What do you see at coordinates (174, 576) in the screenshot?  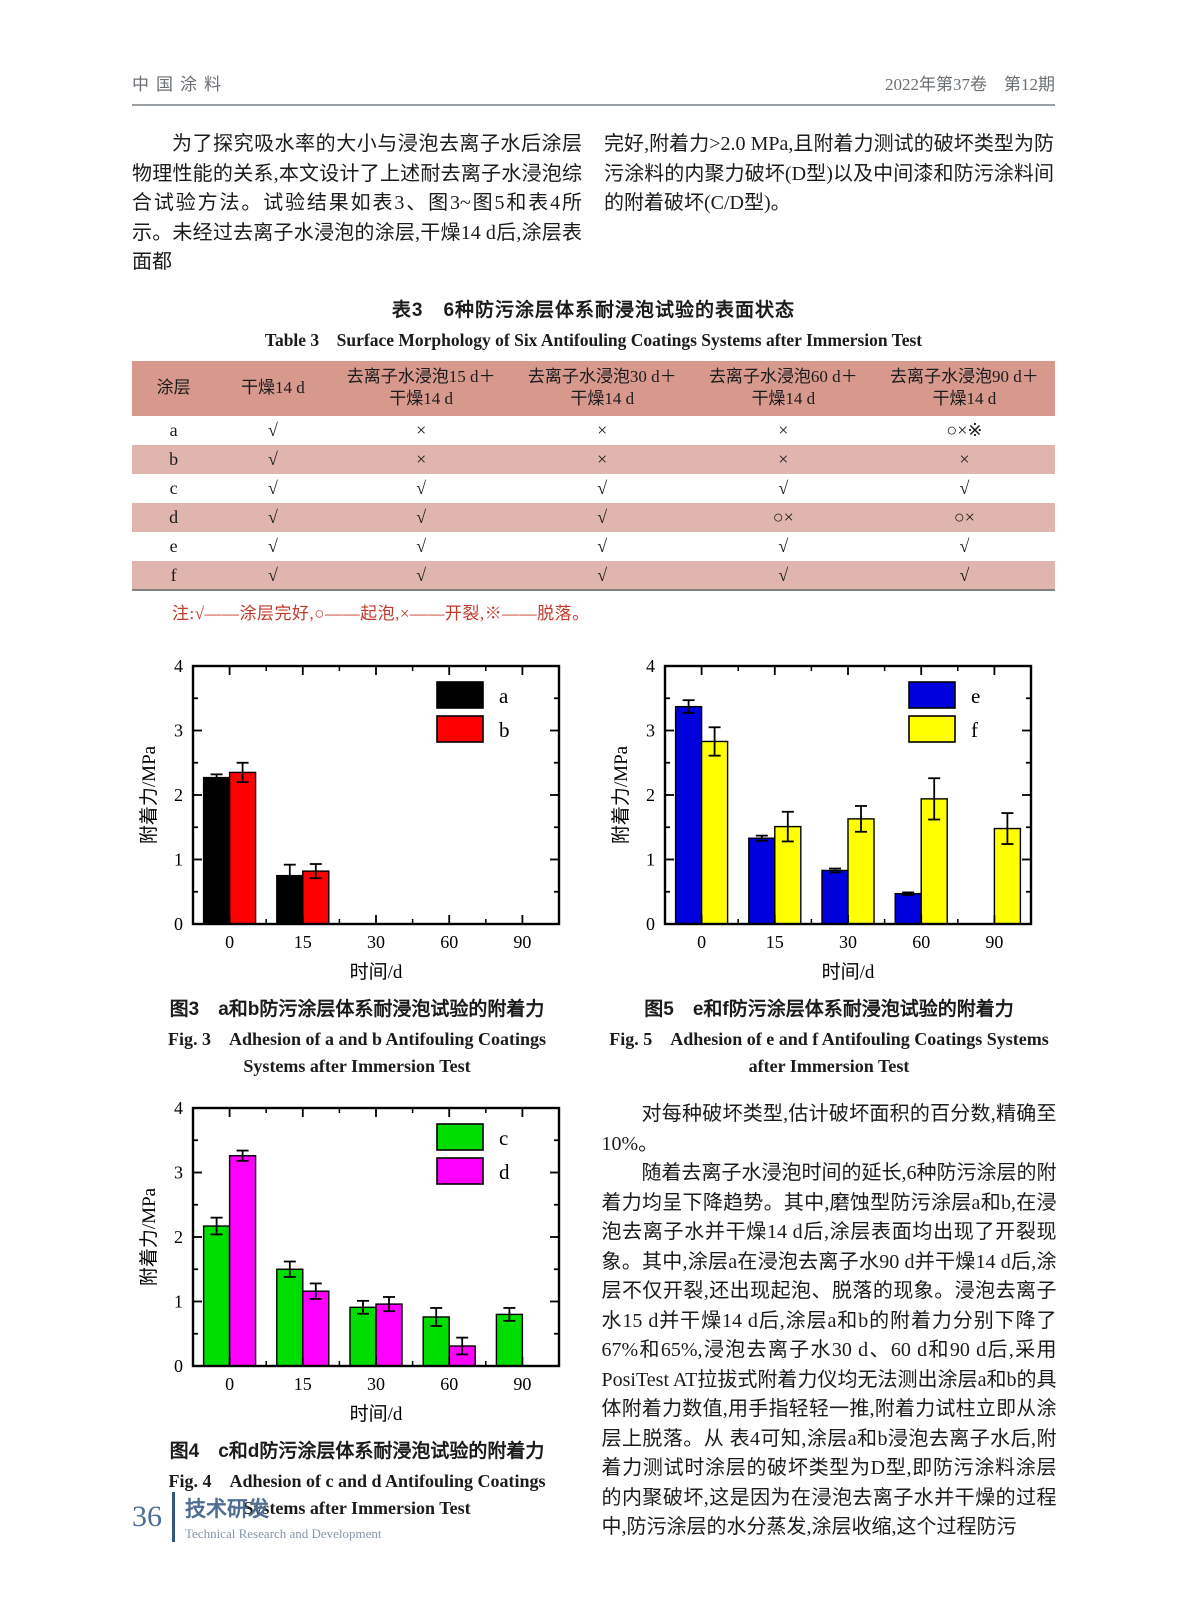 I see `table-cell: f` at bounding box center [174, 576].